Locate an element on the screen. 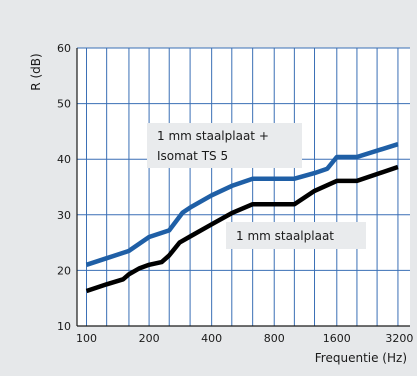 This screenshot has height=376, width=417. y-tick-label: 40 is located at coordinates (64, 159).